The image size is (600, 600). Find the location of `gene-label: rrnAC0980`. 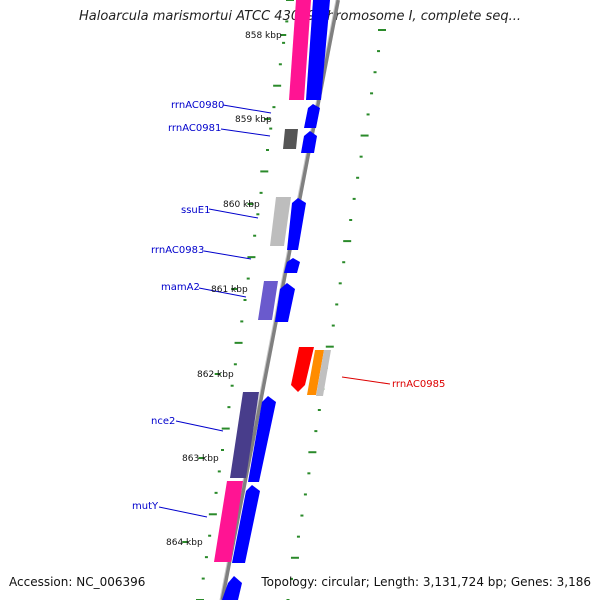

gene-label: rrnAC0980 is located at coordinates (197, 105).